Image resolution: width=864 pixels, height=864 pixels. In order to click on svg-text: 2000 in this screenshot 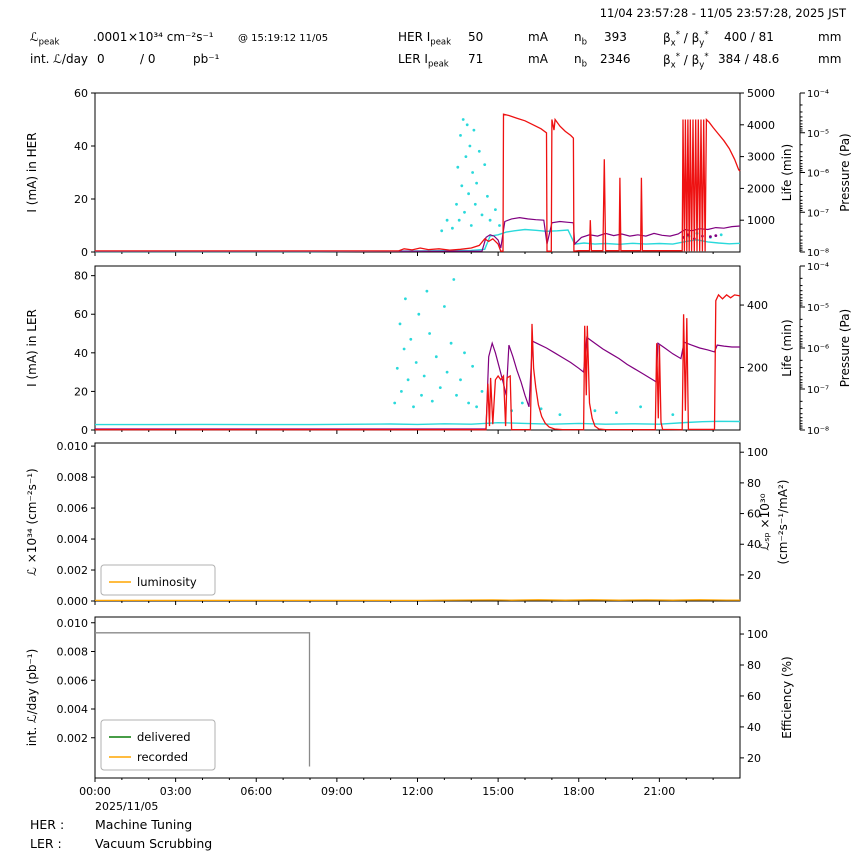, I will do `click(761, 188)`.